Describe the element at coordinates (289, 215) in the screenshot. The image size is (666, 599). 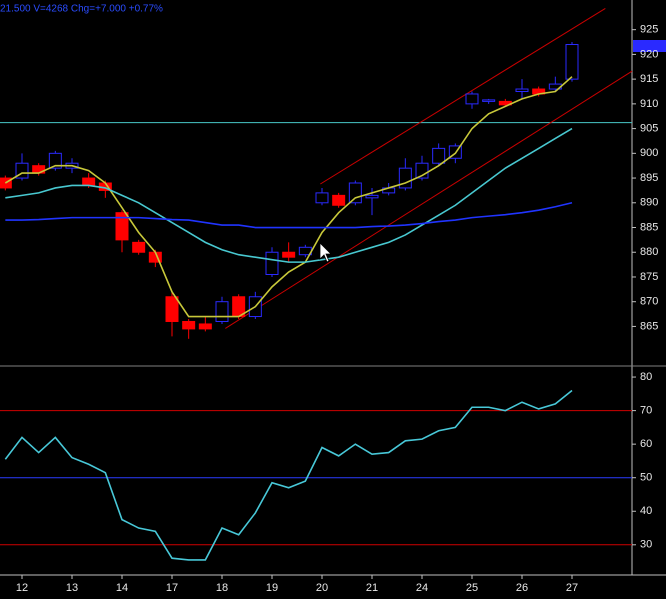
I see `line-series` at that location.